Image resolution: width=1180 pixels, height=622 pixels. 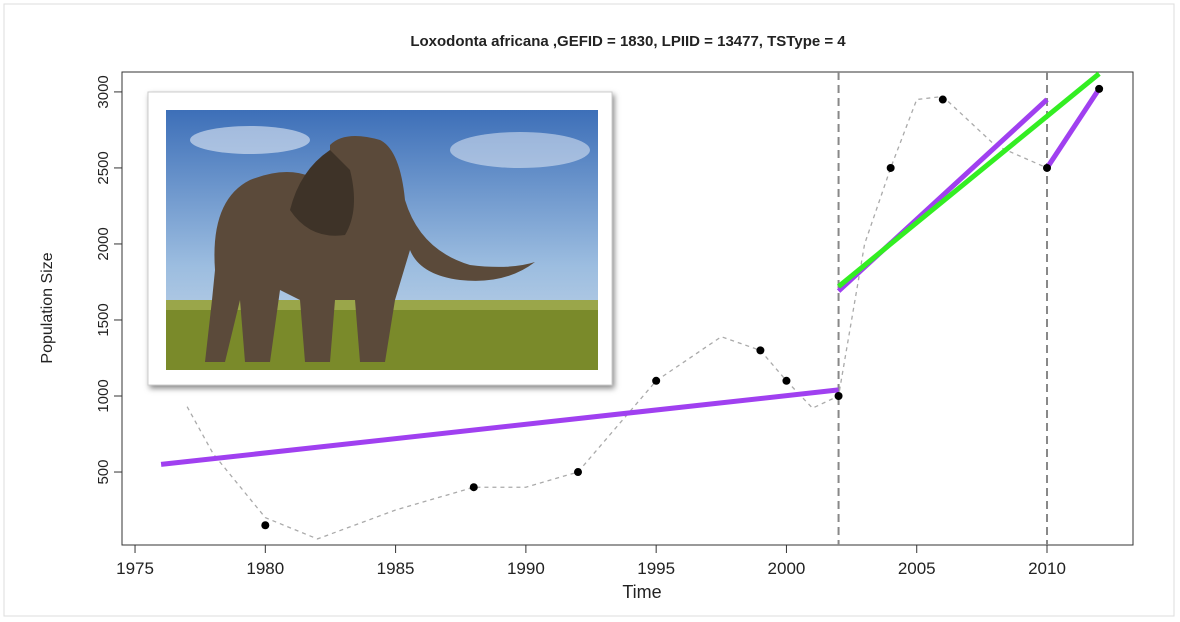 I want to click on x-tick-label: 1980, so click(x=265, y=568).